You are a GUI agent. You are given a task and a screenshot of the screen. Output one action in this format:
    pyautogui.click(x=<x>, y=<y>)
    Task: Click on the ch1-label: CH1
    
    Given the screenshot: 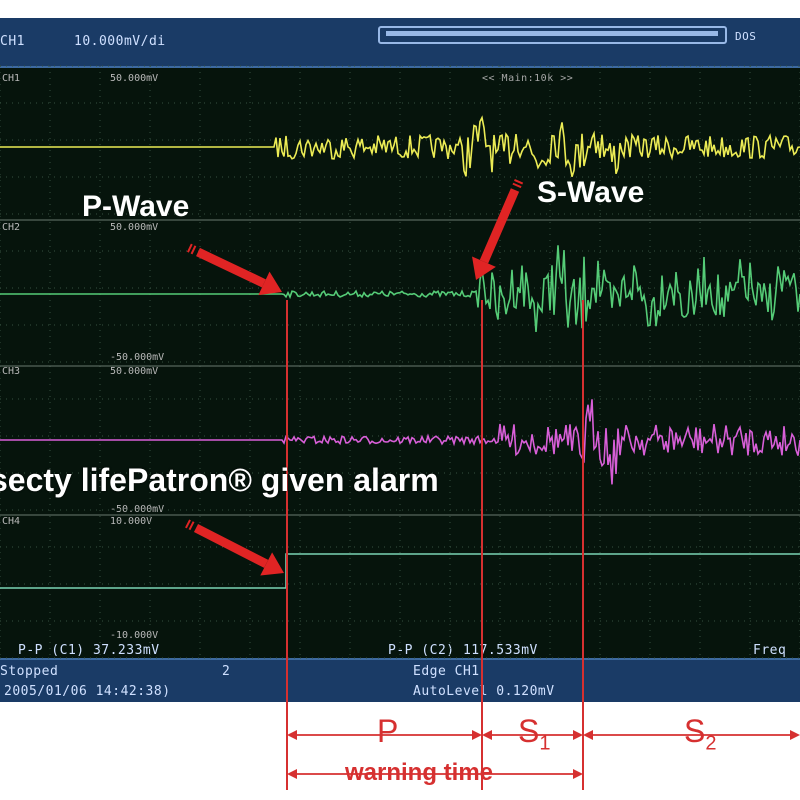 What is the action you would take?
    pyautogui.click(x=11, y=78)
    